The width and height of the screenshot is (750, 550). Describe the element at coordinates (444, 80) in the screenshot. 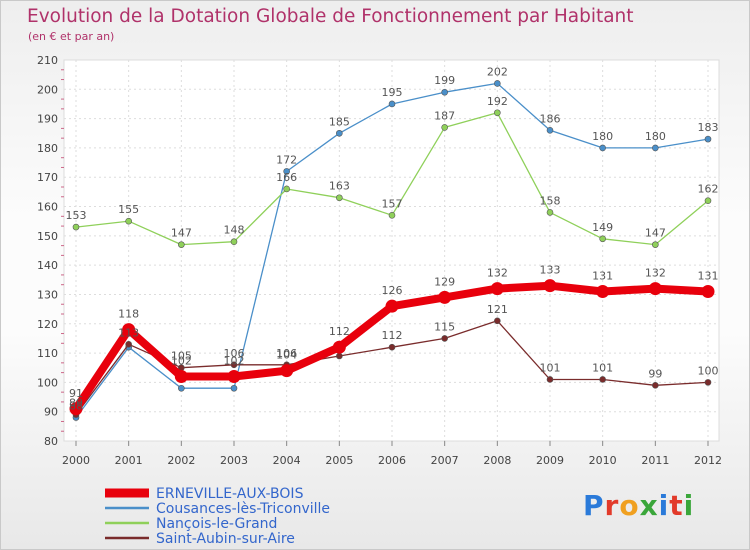

I see `data-label-cousances-les-triconville: 199` at that location.